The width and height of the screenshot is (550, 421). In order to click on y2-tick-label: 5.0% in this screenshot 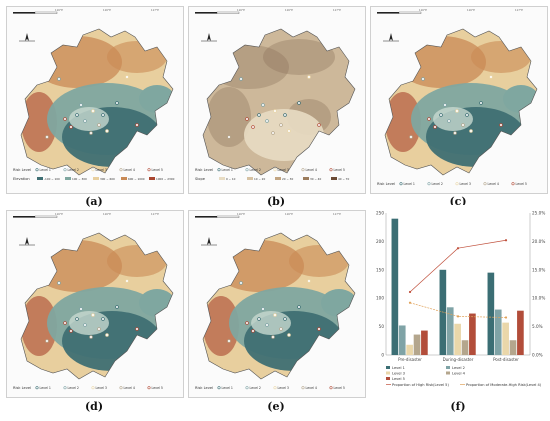, I will do `click(537, 326)`.